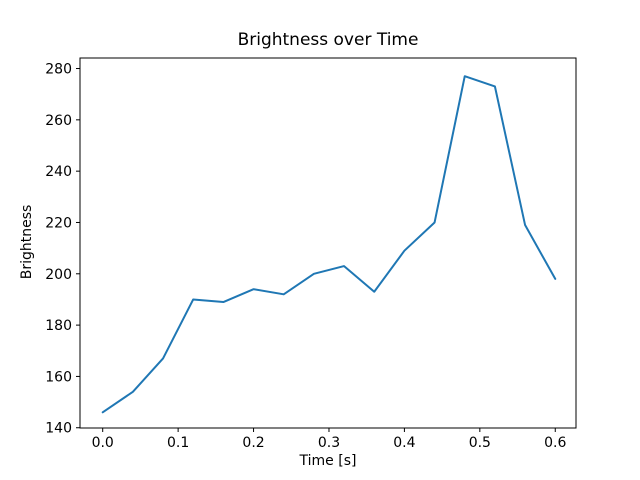 The width and height of the screenshot is (640, 480). Describe the element at coordinates (58, 223) in the screenshot. I see `y-tick-label: 220` at that location.